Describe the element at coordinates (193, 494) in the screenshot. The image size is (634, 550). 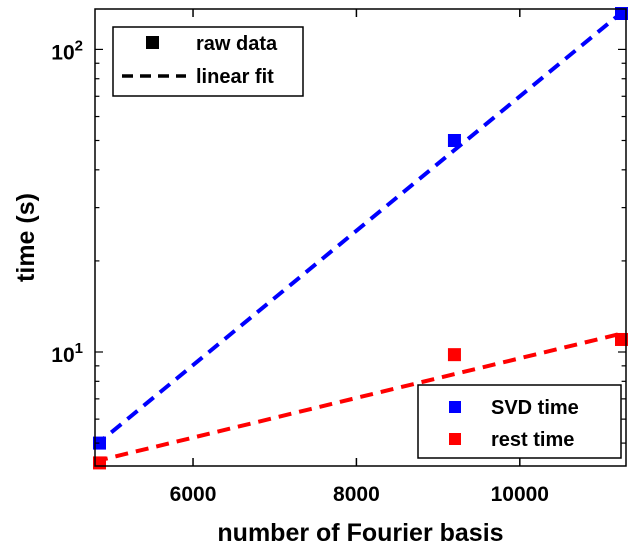
I see `x-tick-label: 6000` at that location.